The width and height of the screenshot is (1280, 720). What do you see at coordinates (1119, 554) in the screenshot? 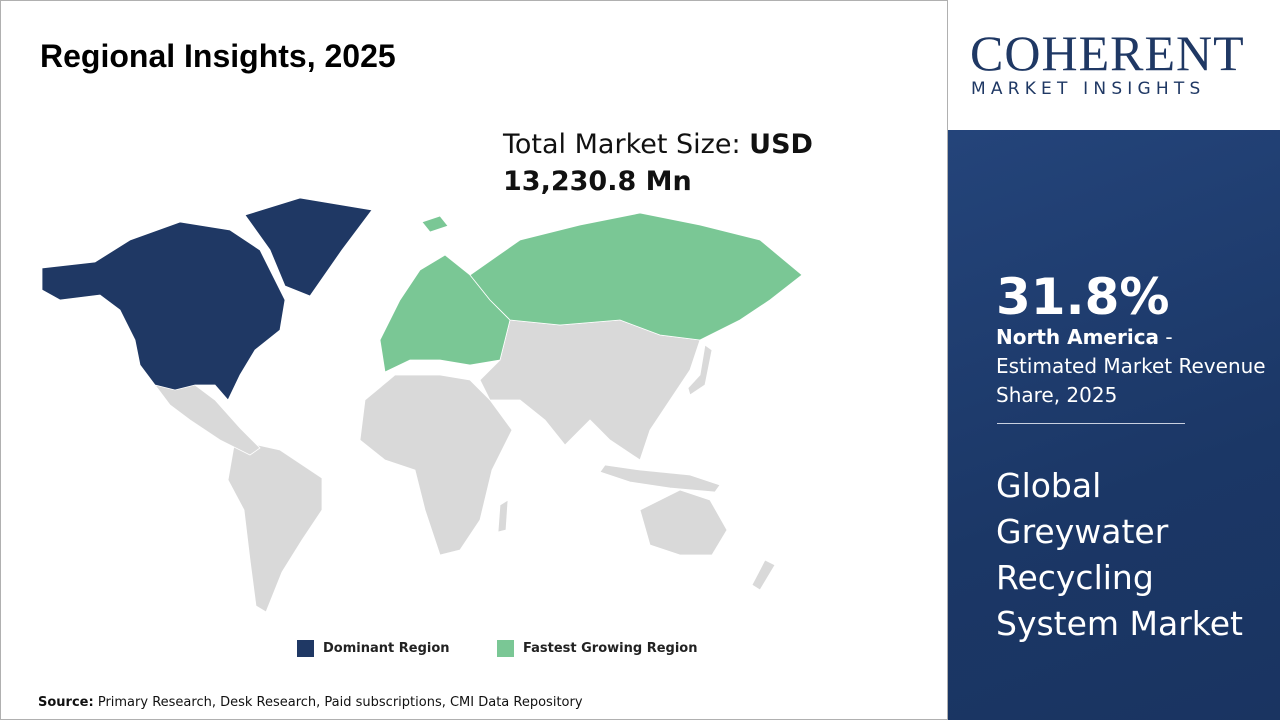
I see `market-name: Global Greywater Recycling System Market` at bounding box center [1119, 554].